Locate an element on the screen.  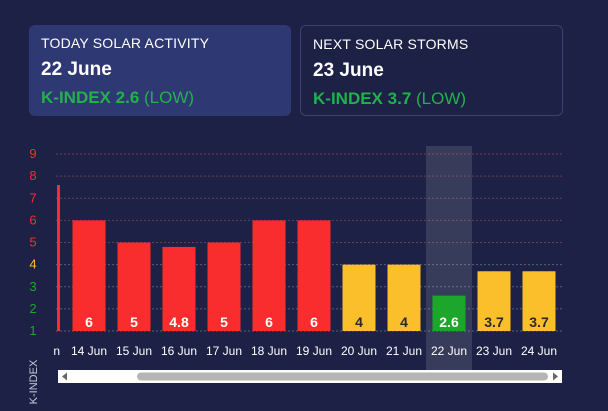
x-axis-label: 23 Jun is located at coordinates (494, 351).